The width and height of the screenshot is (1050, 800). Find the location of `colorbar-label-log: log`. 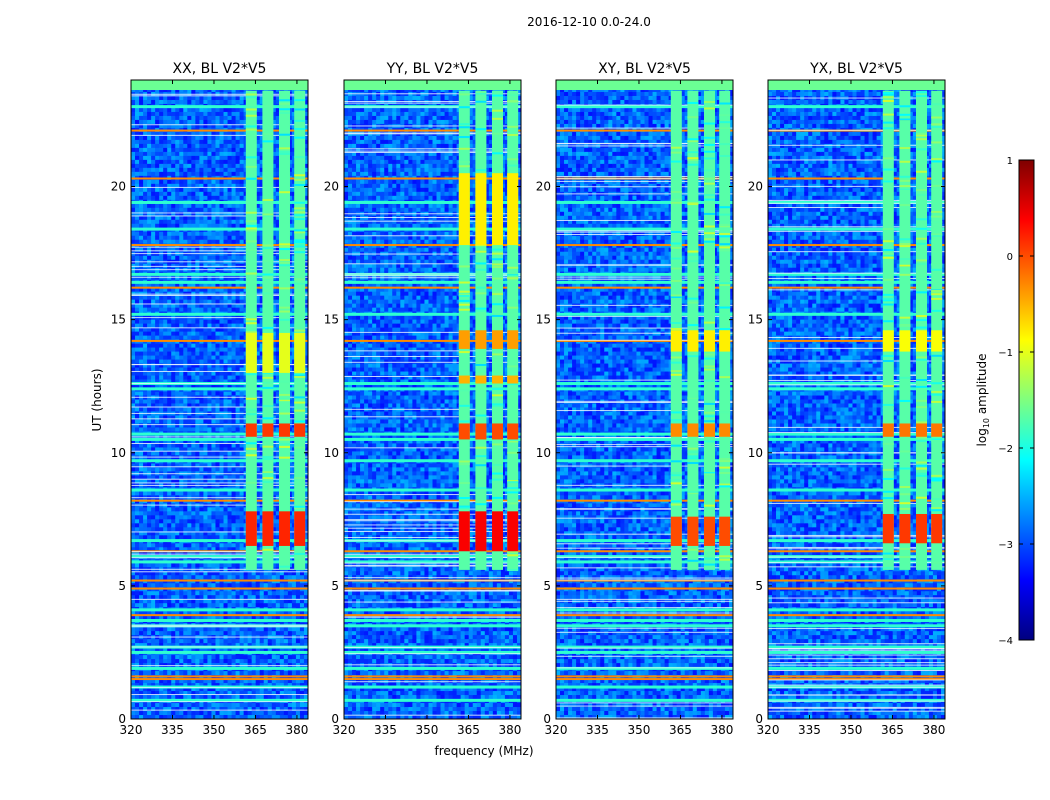

colorbar-label-log: log is located at coordinates (982, 437).